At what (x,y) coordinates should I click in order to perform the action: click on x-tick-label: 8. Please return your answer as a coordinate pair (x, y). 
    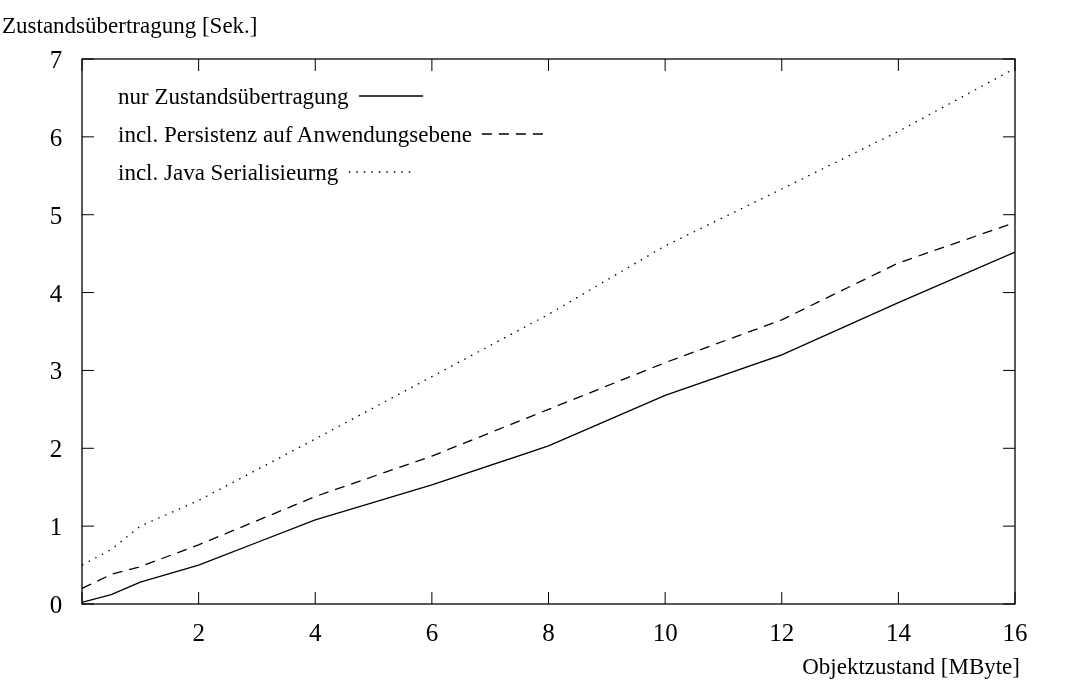
    Looking at the image, I should click on (548, 632).